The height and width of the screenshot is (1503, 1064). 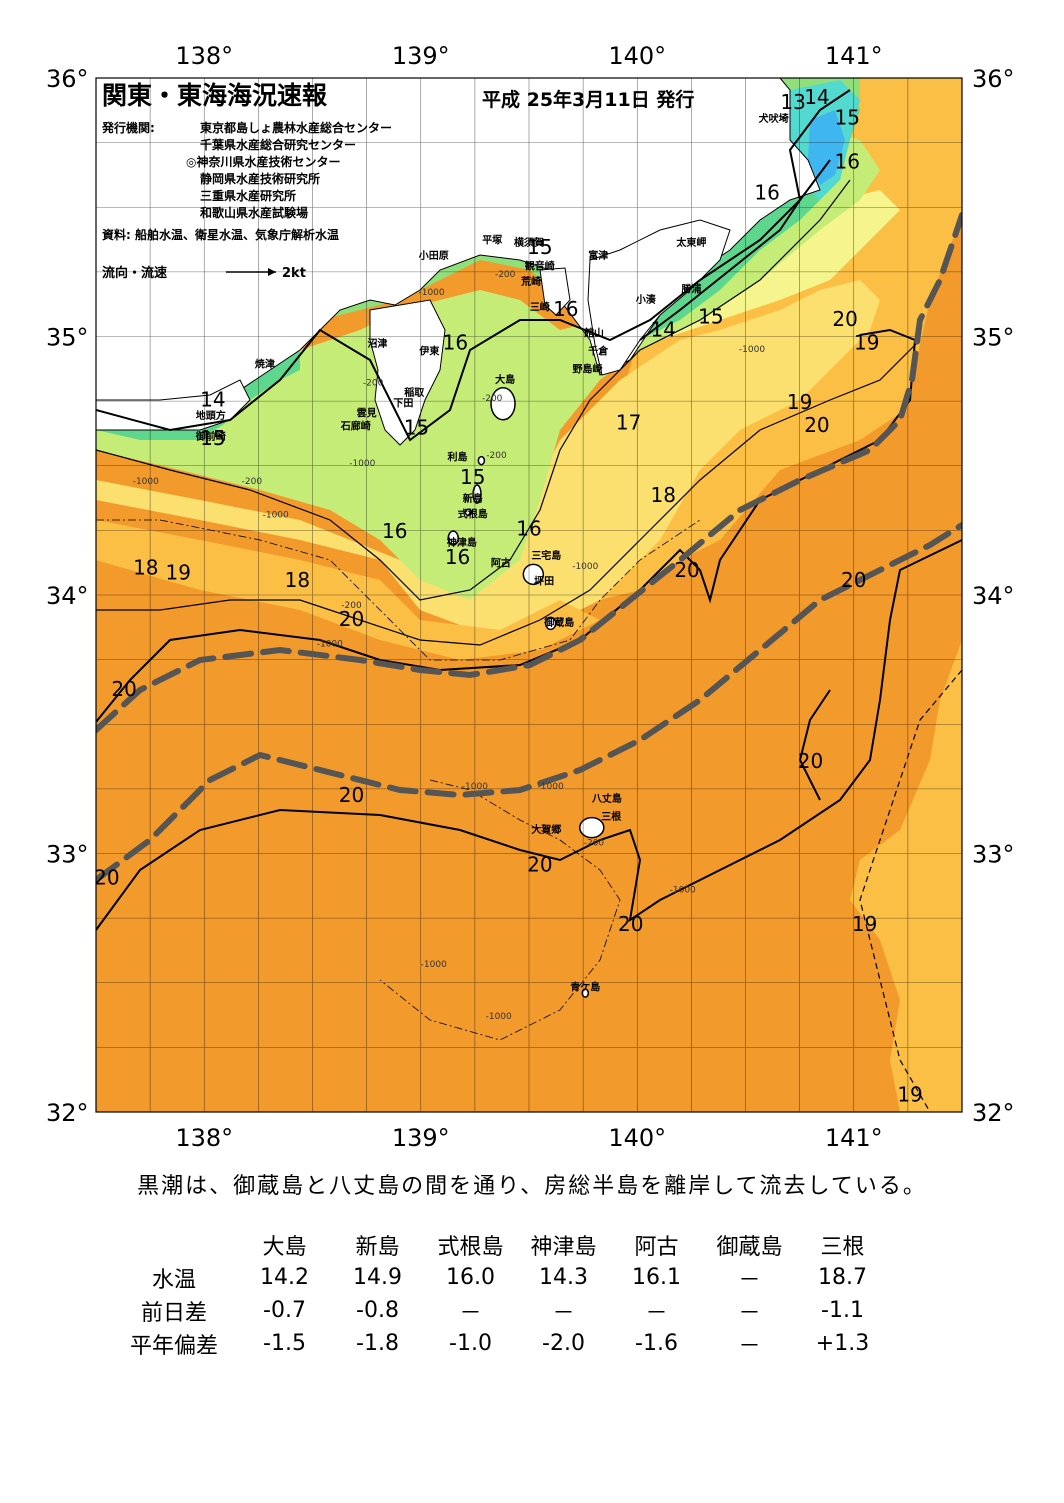 I want to click on publisher-3: ◎神奈川県水産技術センター, so click(x=263, y=161).